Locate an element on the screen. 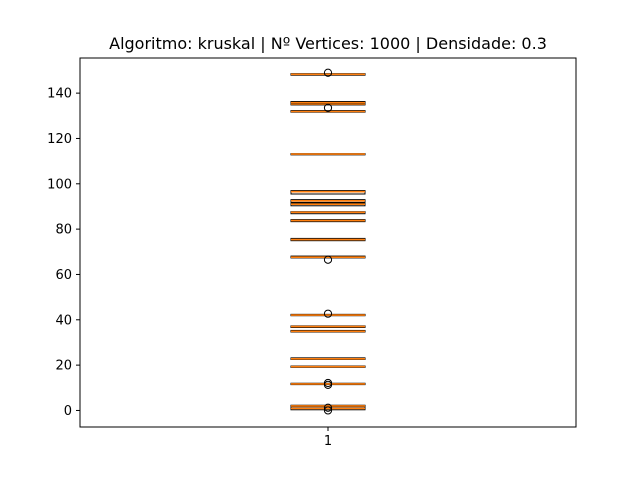  x-axis: 1 is located at coordinates (328, 438).